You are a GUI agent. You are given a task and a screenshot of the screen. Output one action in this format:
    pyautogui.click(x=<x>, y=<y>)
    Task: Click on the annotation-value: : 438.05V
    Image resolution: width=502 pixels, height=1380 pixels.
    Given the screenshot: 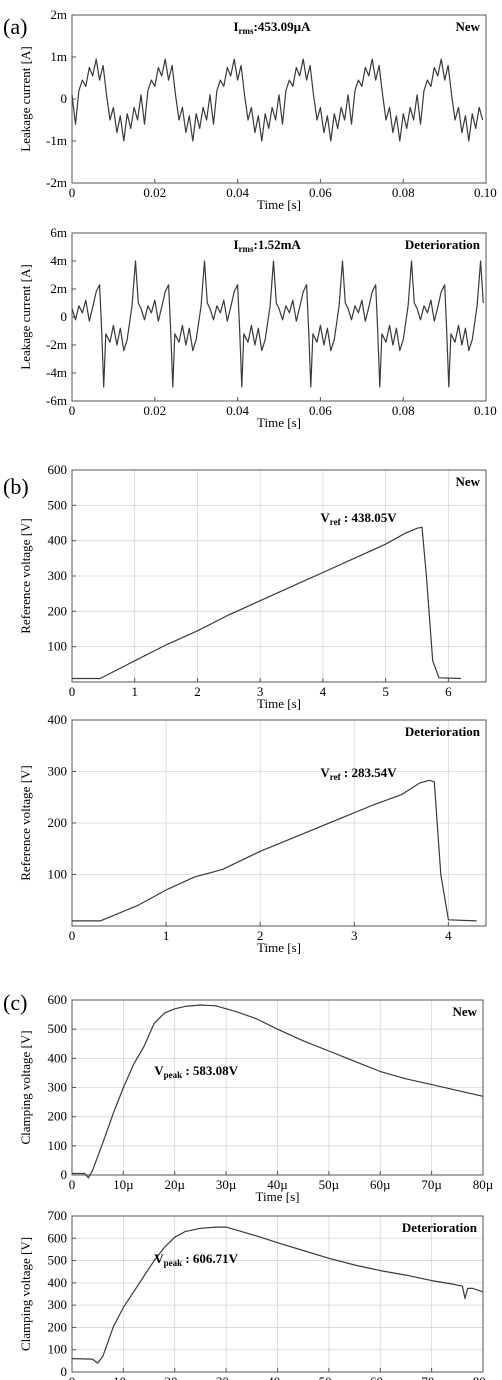 What is the action you would take?
    pyautogui.click(x=369, y=517)
    